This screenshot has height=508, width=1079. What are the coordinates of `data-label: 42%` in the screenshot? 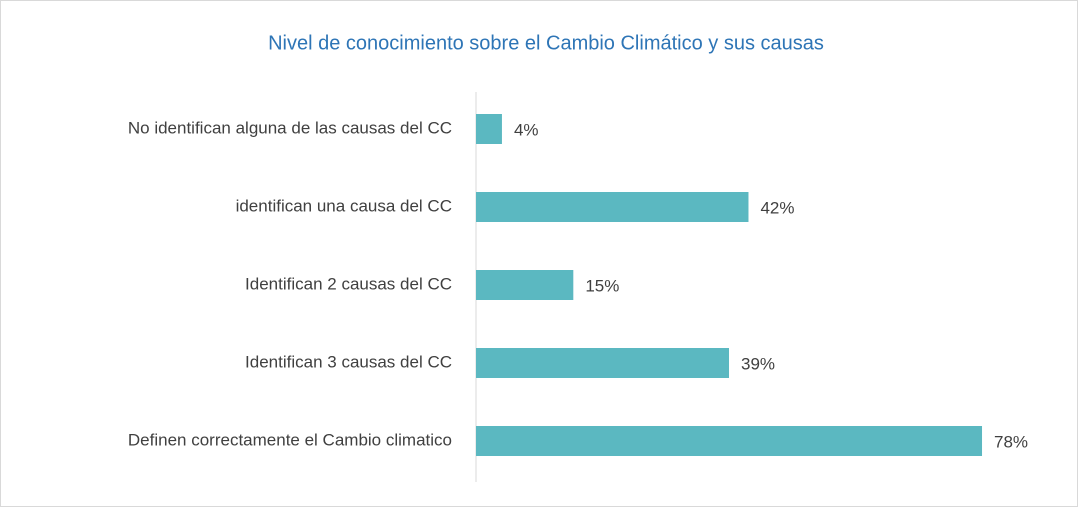 It's located at (777, 207).